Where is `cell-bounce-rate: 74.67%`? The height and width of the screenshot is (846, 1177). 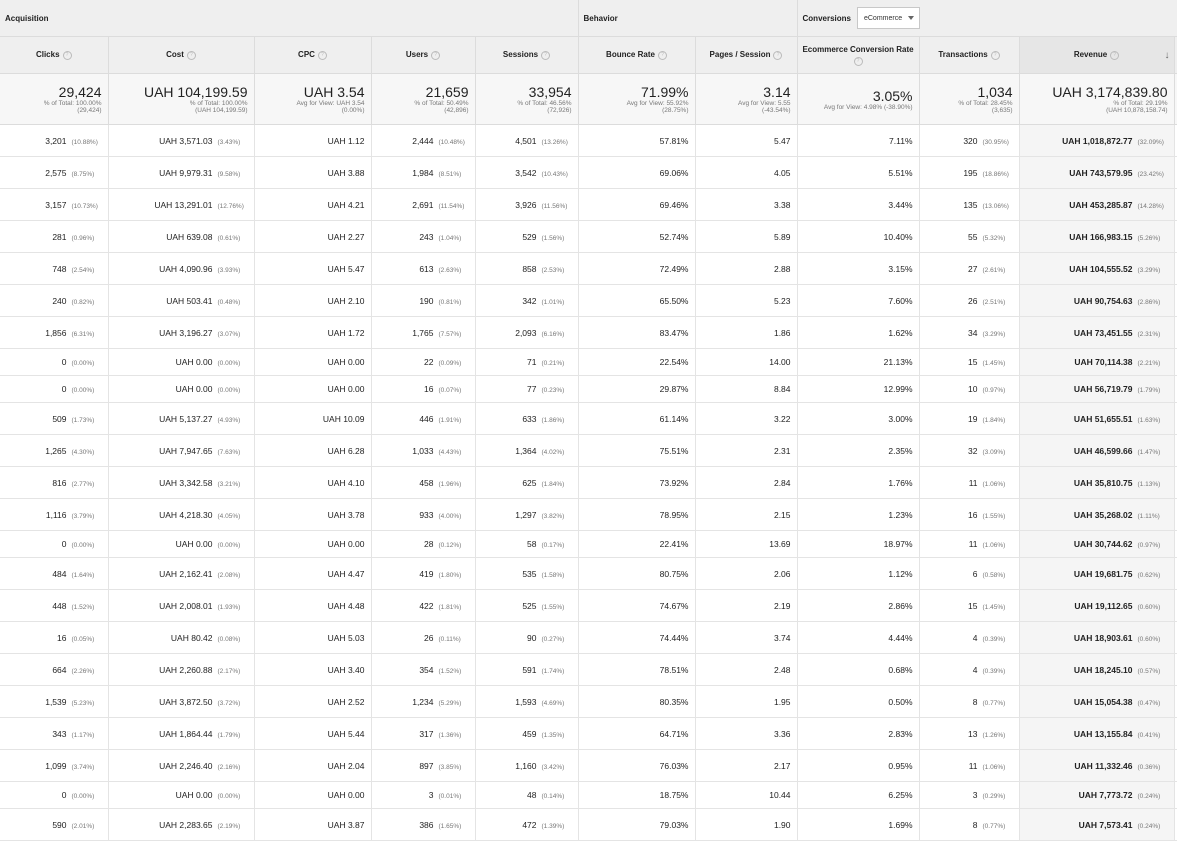 cell-bounce-rate: 74.67% is located at coordinates (637, 605).